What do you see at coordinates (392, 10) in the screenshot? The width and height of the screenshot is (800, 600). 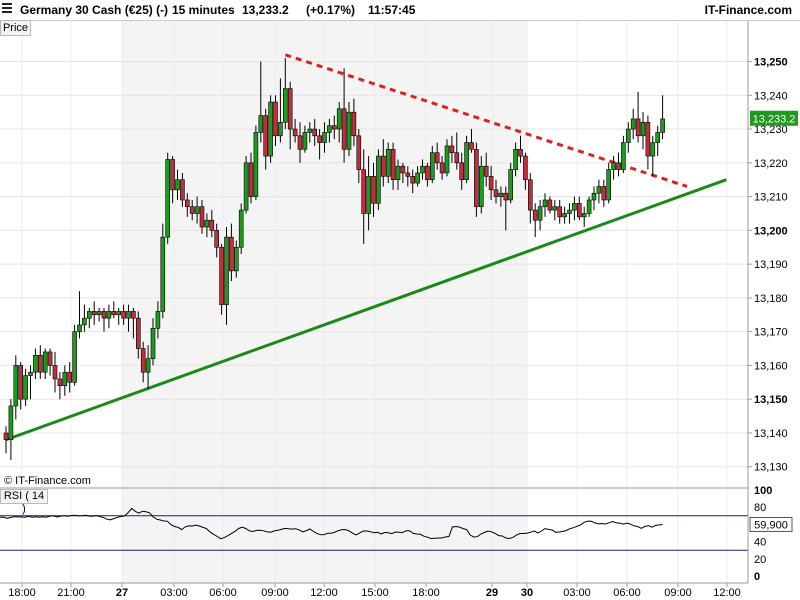 I see `clock-time: 11:57:45` at bounding box center [392, 10].